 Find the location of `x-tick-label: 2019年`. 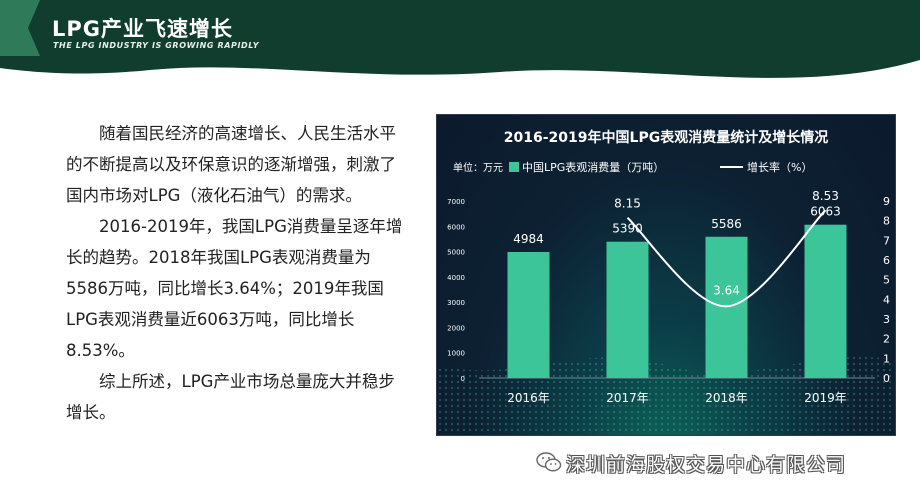

x-tick-label: 2019年 is located at coordinates (825, 398).